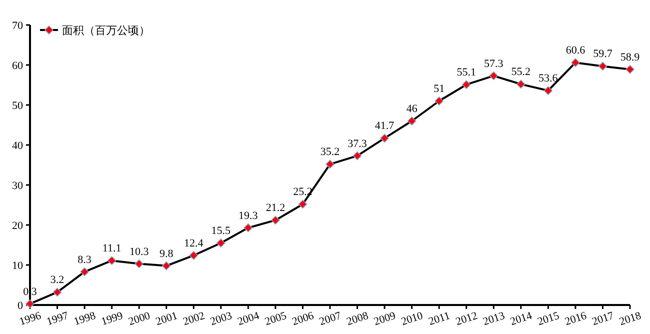 The image size is (650, 334). Describe the element at coordinates (494, 64) in the screenshot. I see `data-label: 57.3` at that location.